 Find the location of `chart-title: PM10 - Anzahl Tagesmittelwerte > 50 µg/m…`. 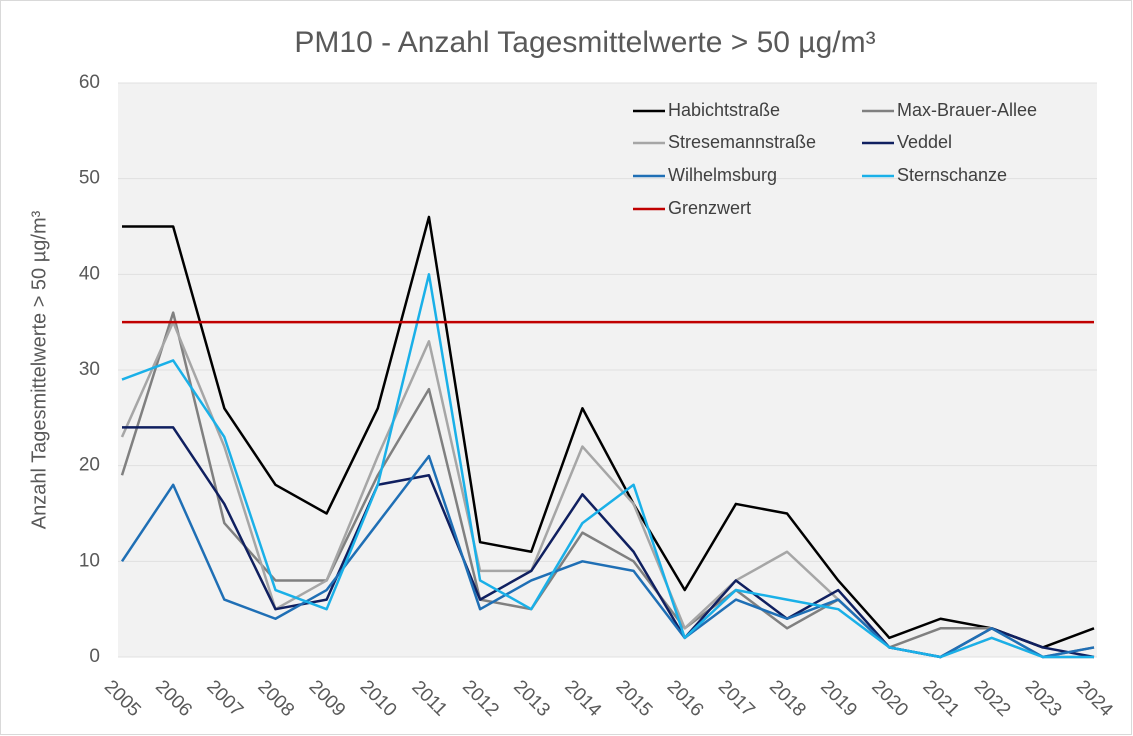

chart-title: PM10 - Anzahl Tagesmittelwerte > 50 µg/m… is located at coordinates (584, 42).